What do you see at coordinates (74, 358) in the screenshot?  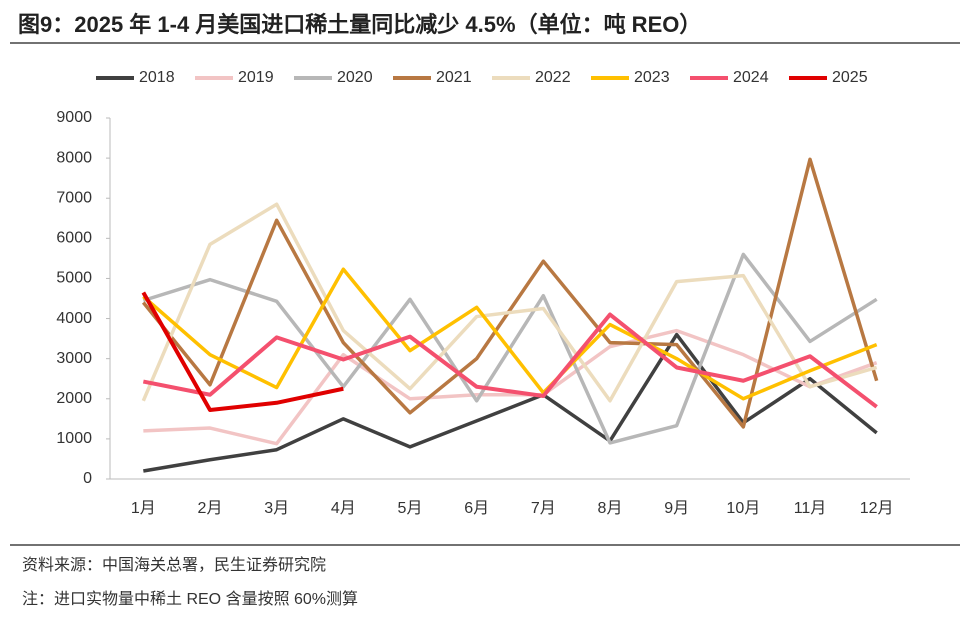 I see `y-tick-label: 3000` at bounding box center [74, 358].